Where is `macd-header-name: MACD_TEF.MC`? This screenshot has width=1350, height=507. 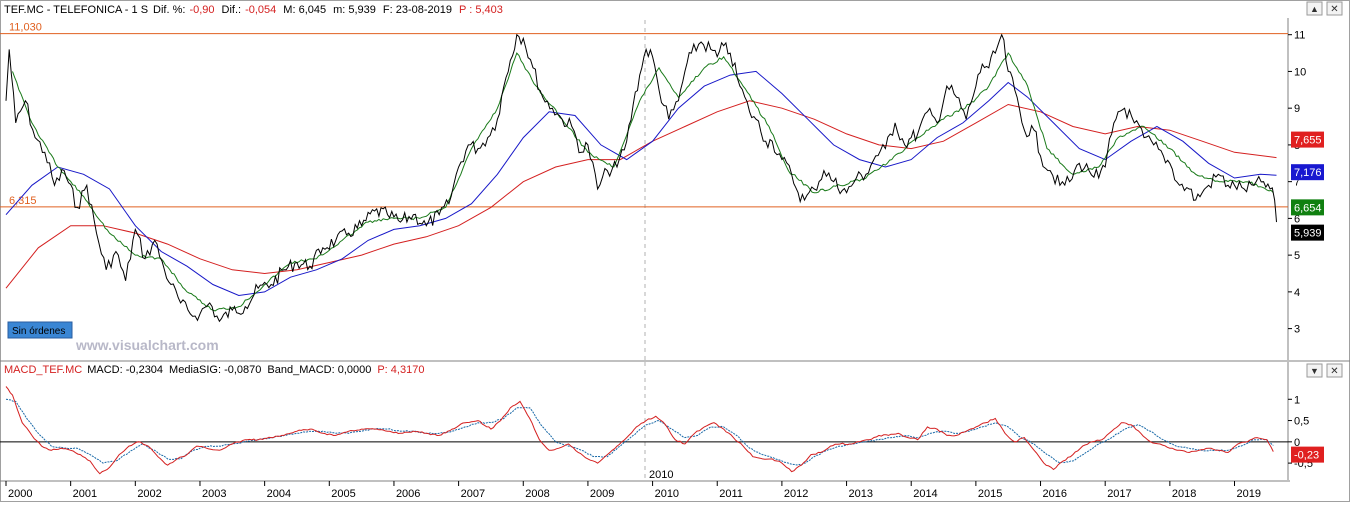 macd-header-name: MACD_TEF.MC is located at coordinates (43, 370).